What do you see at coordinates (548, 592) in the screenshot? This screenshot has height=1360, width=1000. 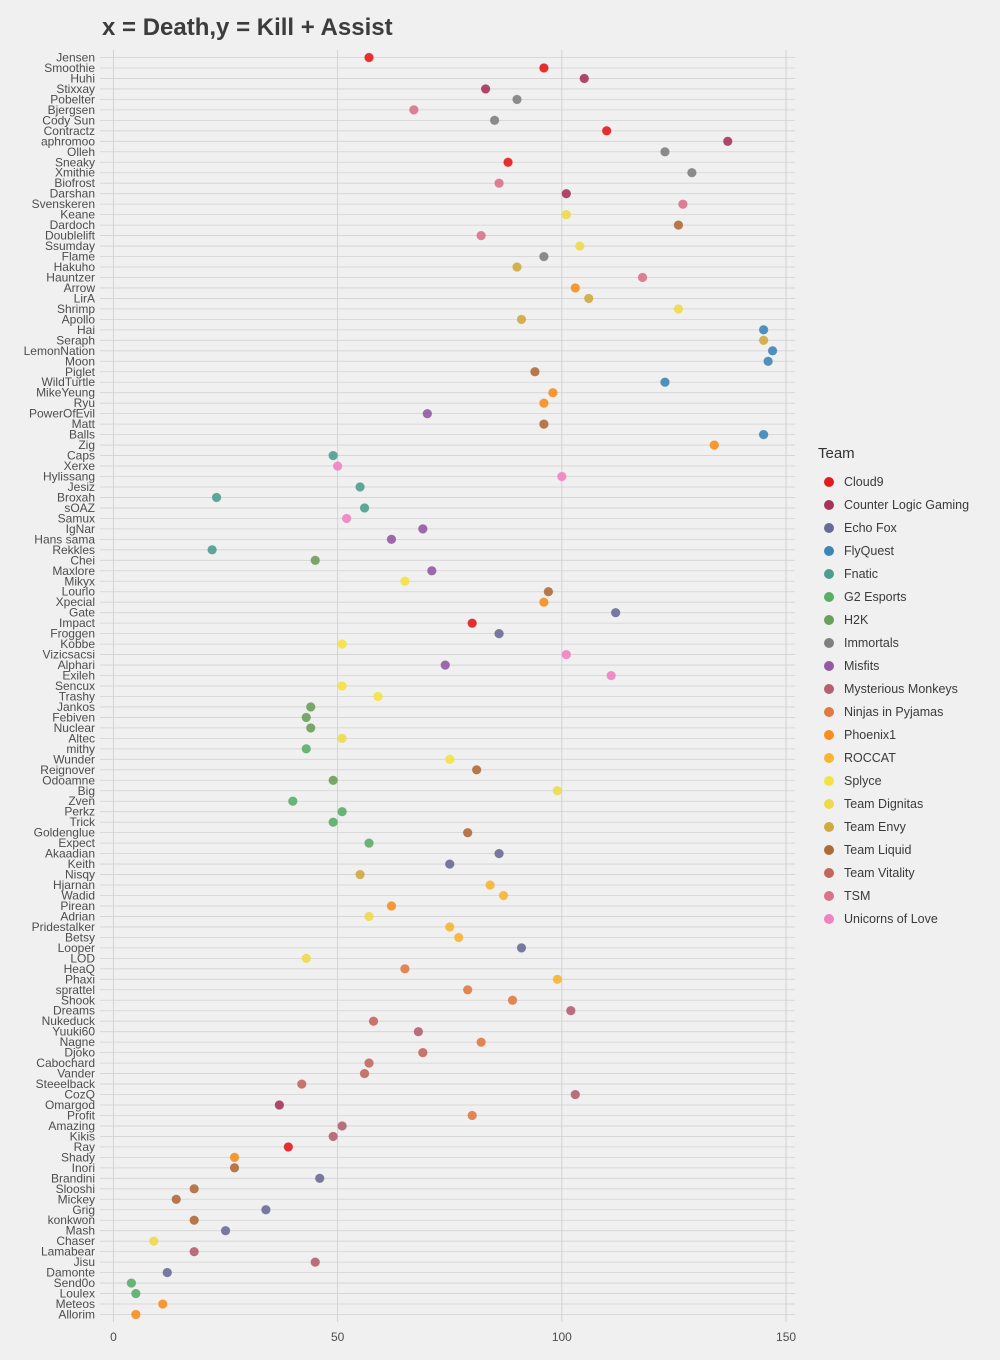 I see `point-lourlo` at bounding box center [548, 592].